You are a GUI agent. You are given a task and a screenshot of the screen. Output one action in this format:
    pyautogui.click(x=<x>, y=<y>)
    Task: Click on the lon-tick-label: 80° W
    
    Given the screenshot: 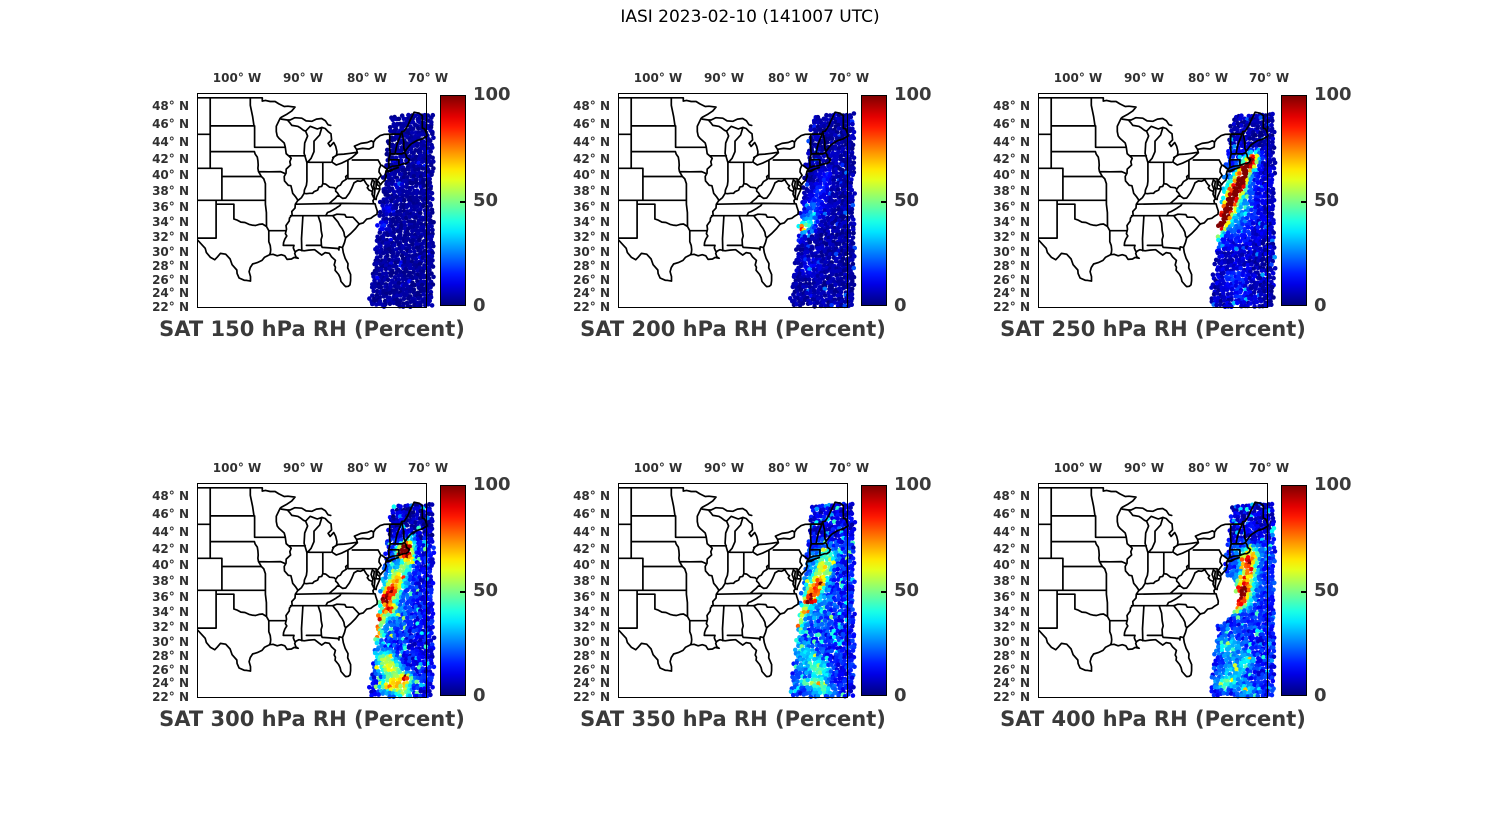 What is the action you would take?
    pyautogui.click(x=1208, y=468)
    